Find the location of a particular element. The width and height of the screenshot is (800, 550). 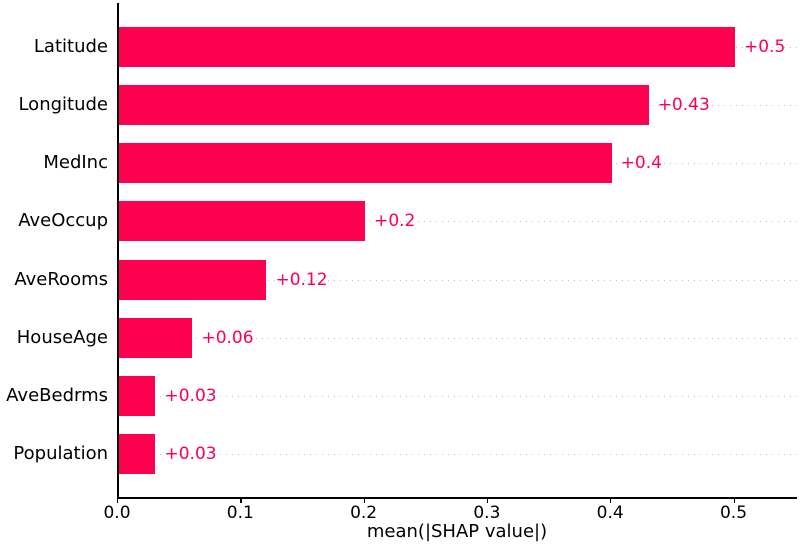

feature-label: MedInc is located at coordinates (75, 163).